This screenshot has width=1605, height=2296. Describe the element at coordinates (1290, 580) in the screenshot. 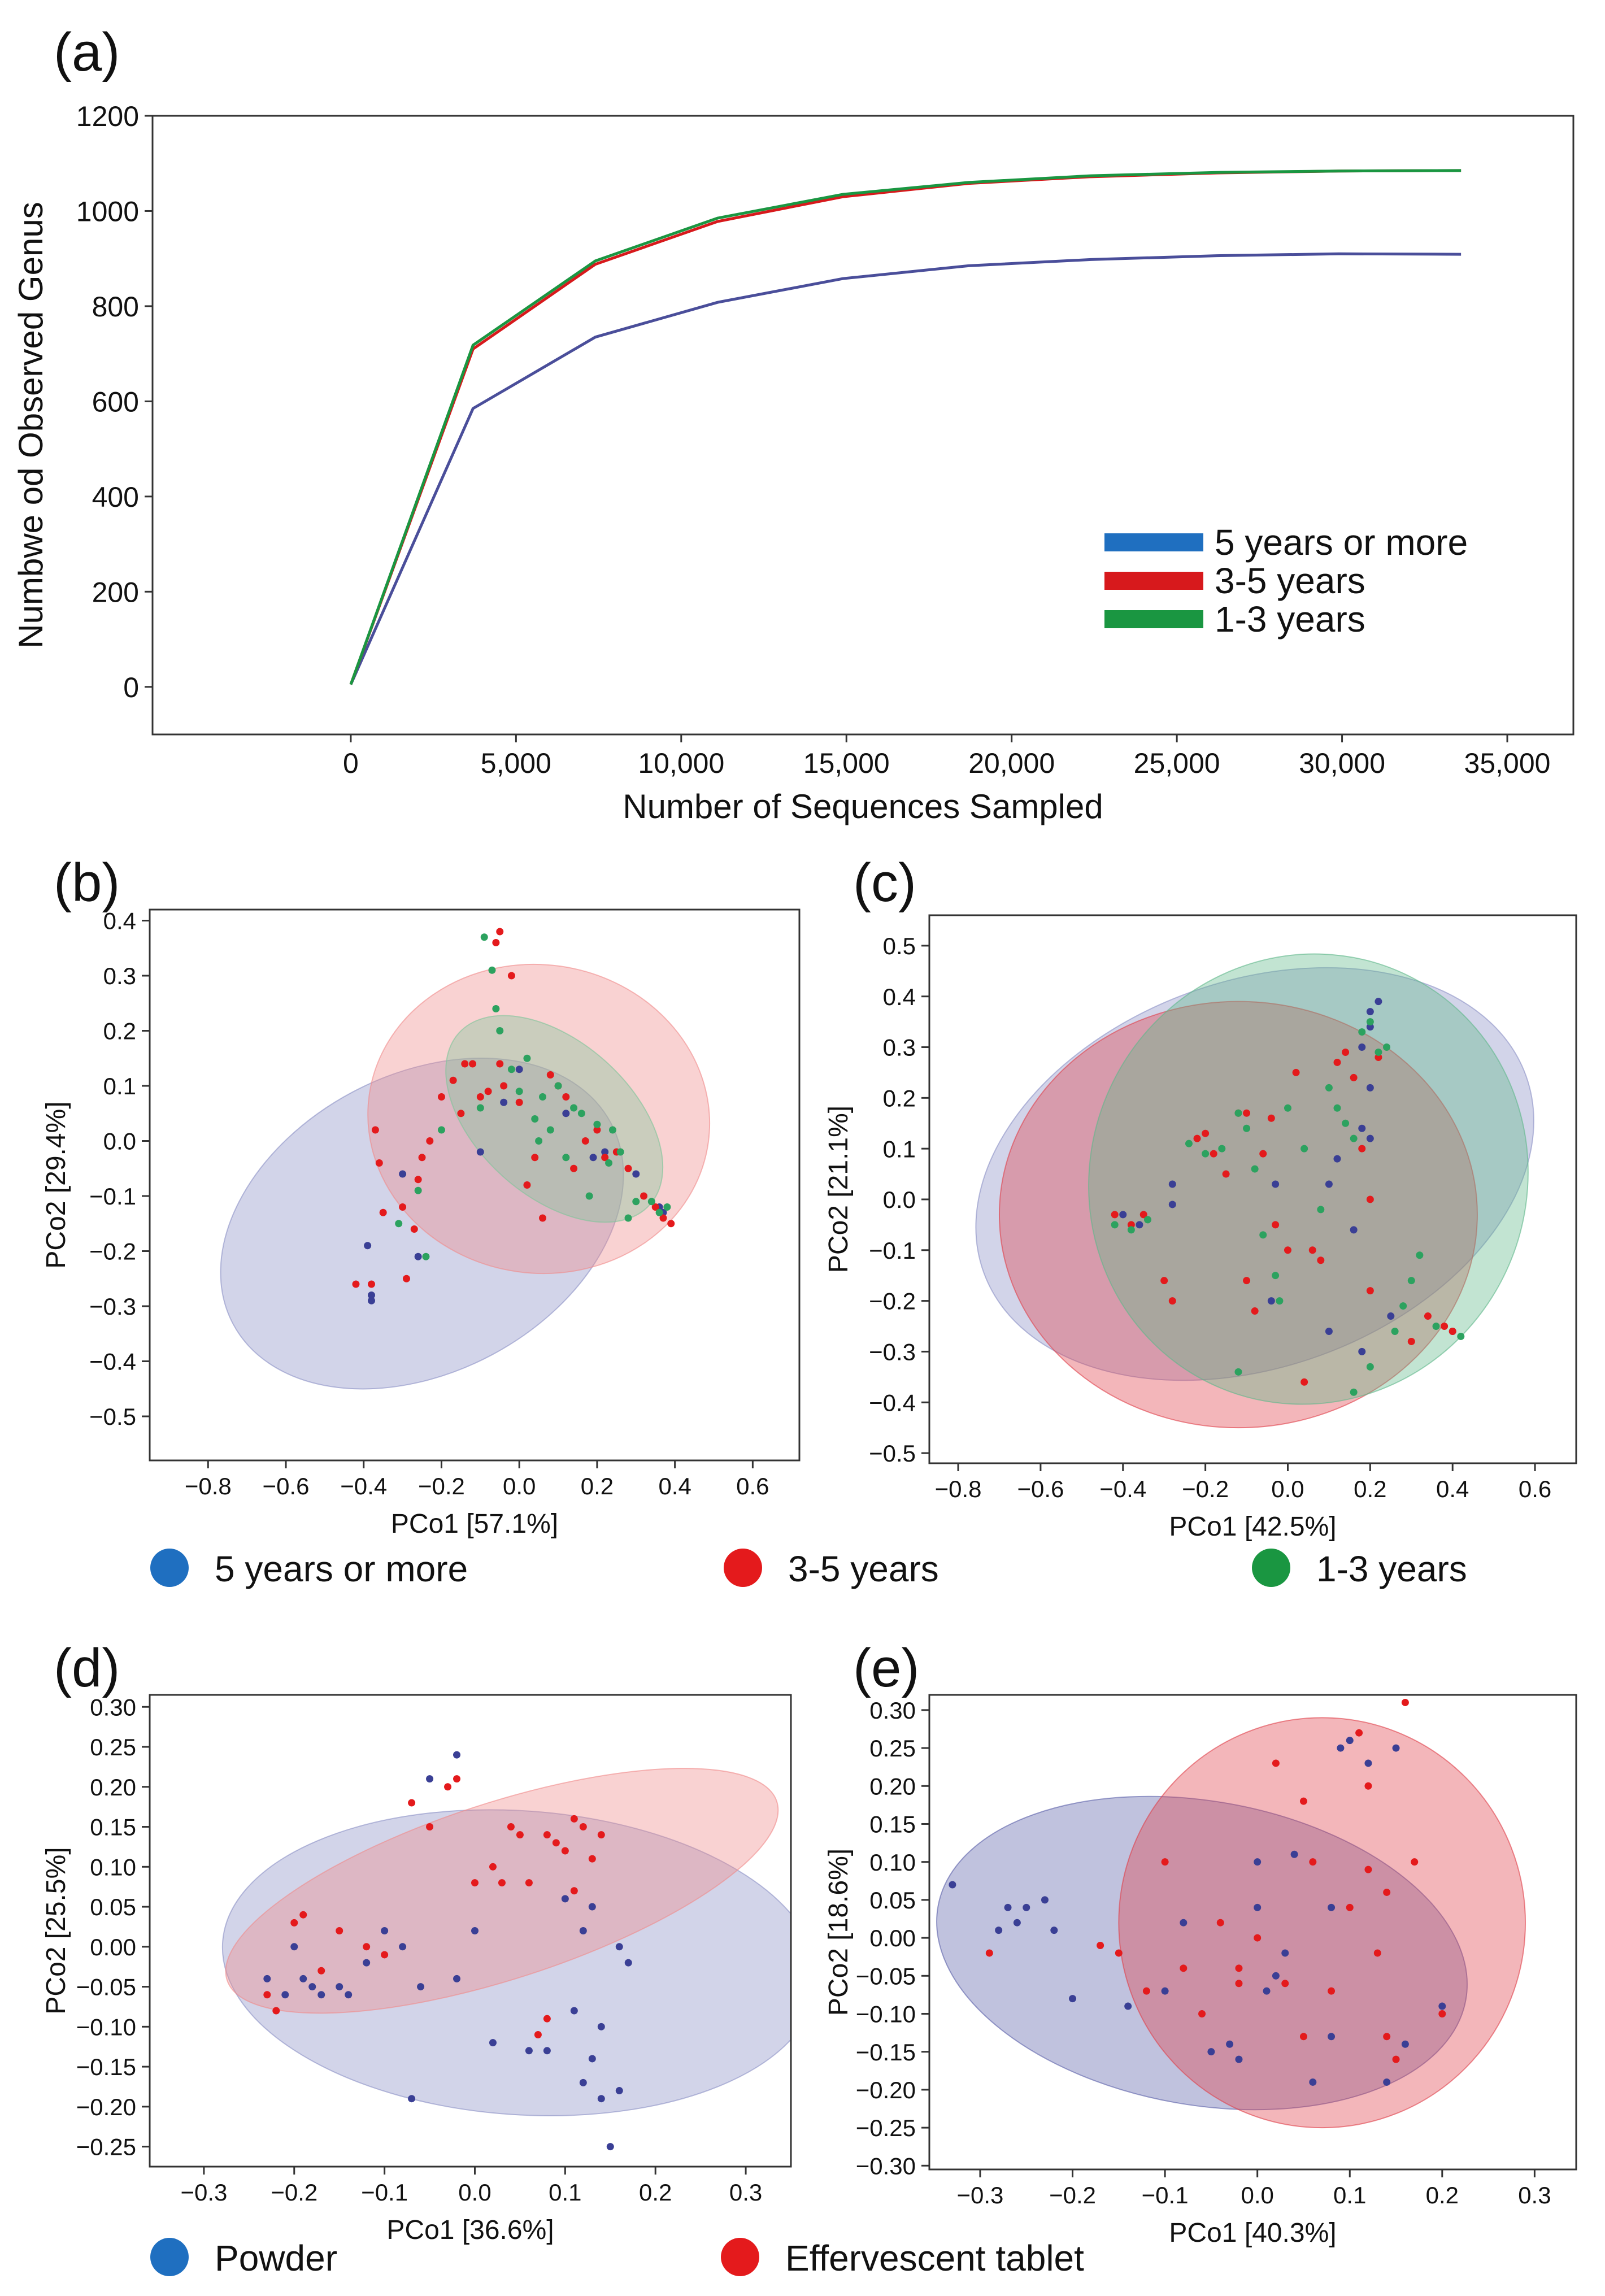

I see `legend-label: 3-5 years` at that location.